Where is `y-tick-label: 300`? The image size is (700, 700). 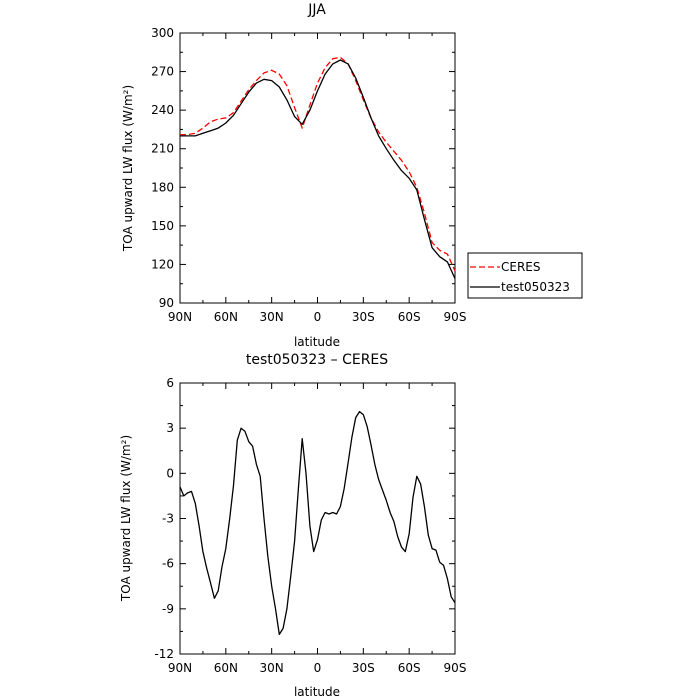 y-tick-label: 300 is located at coordinates (162, 33).